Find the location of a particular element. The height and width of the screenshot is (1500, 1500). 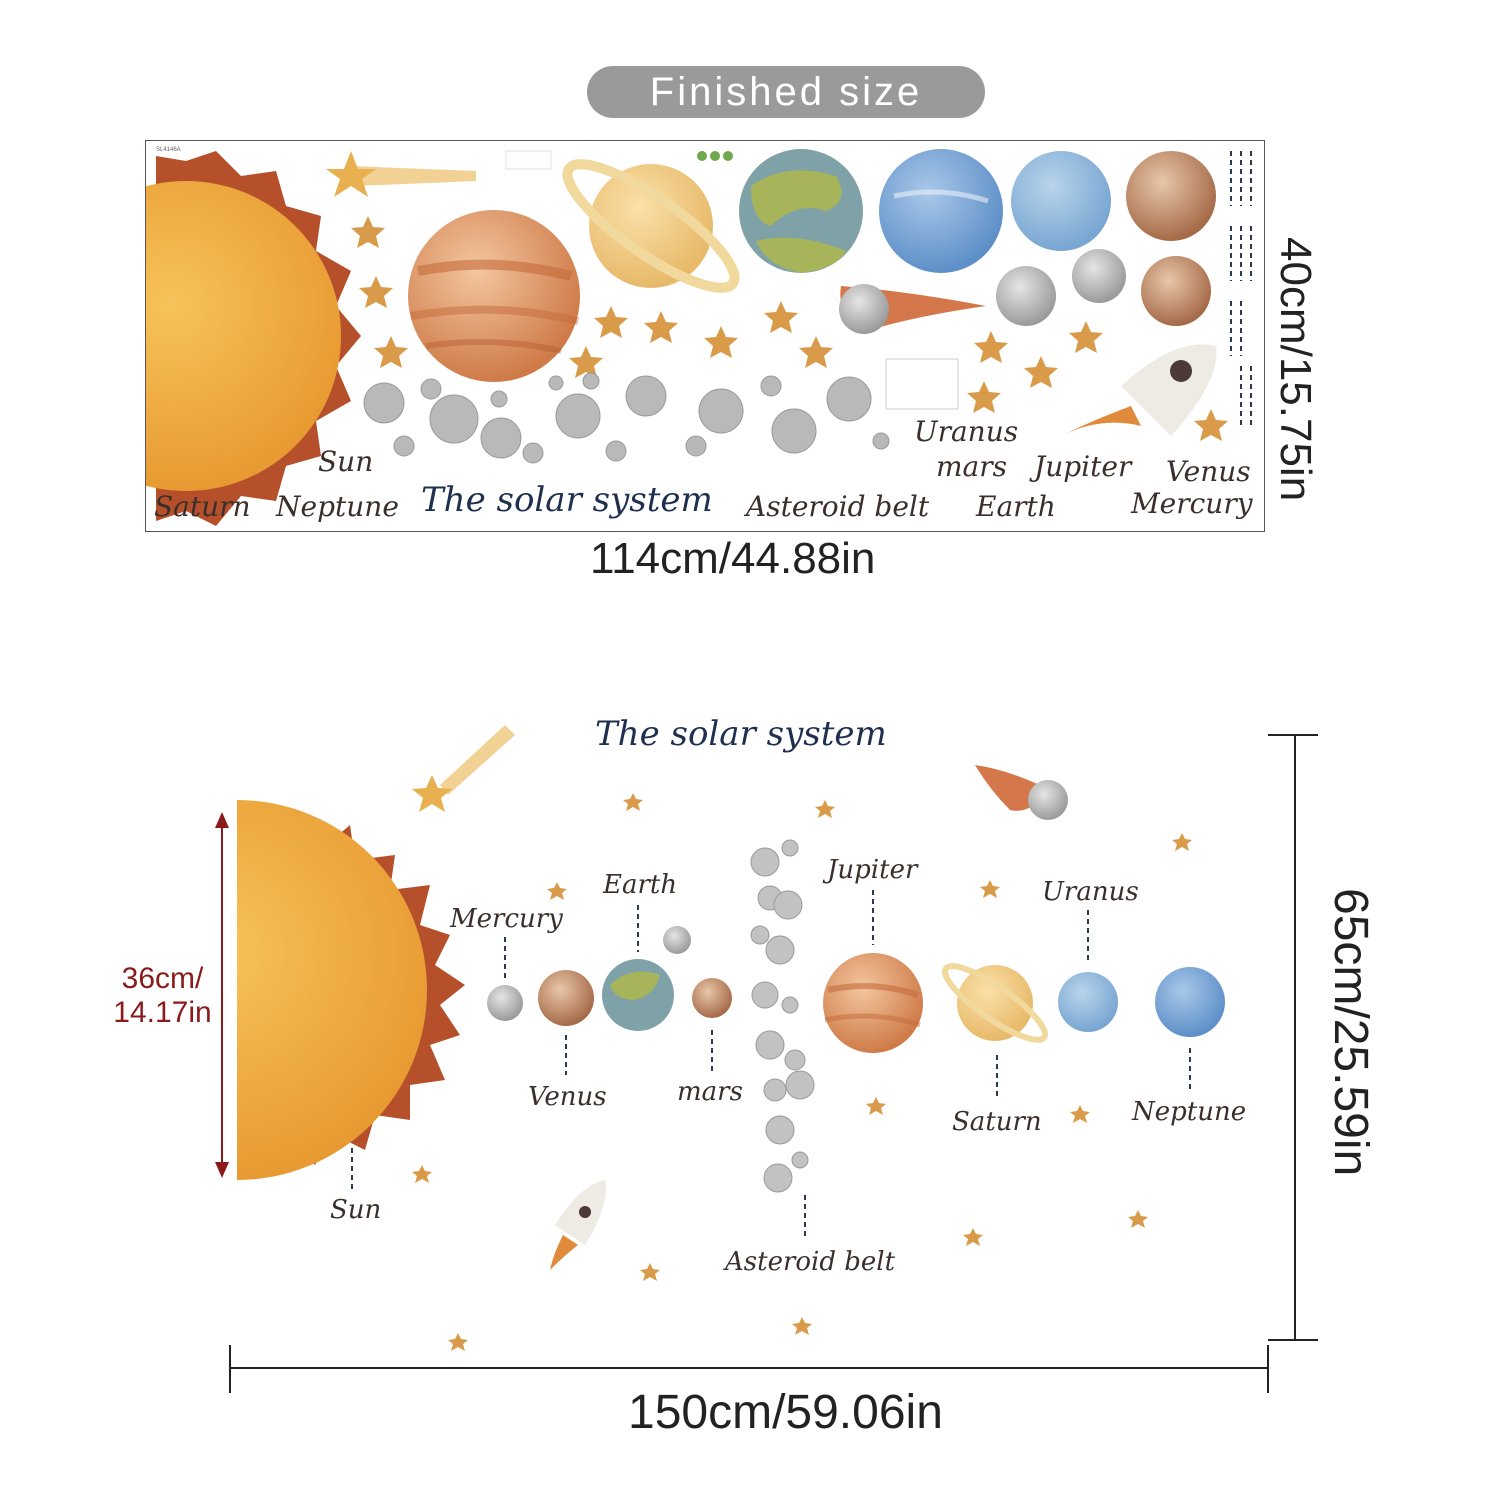

layout-venus is located at coordinates (566, 998).